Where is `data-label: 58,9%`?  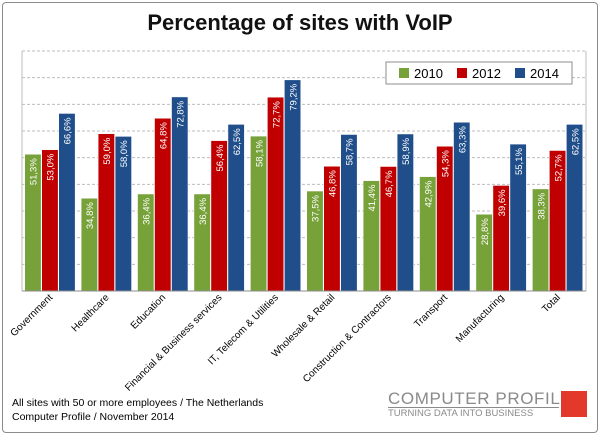 data-label: 58,9% is located at coordinates (406, 150).